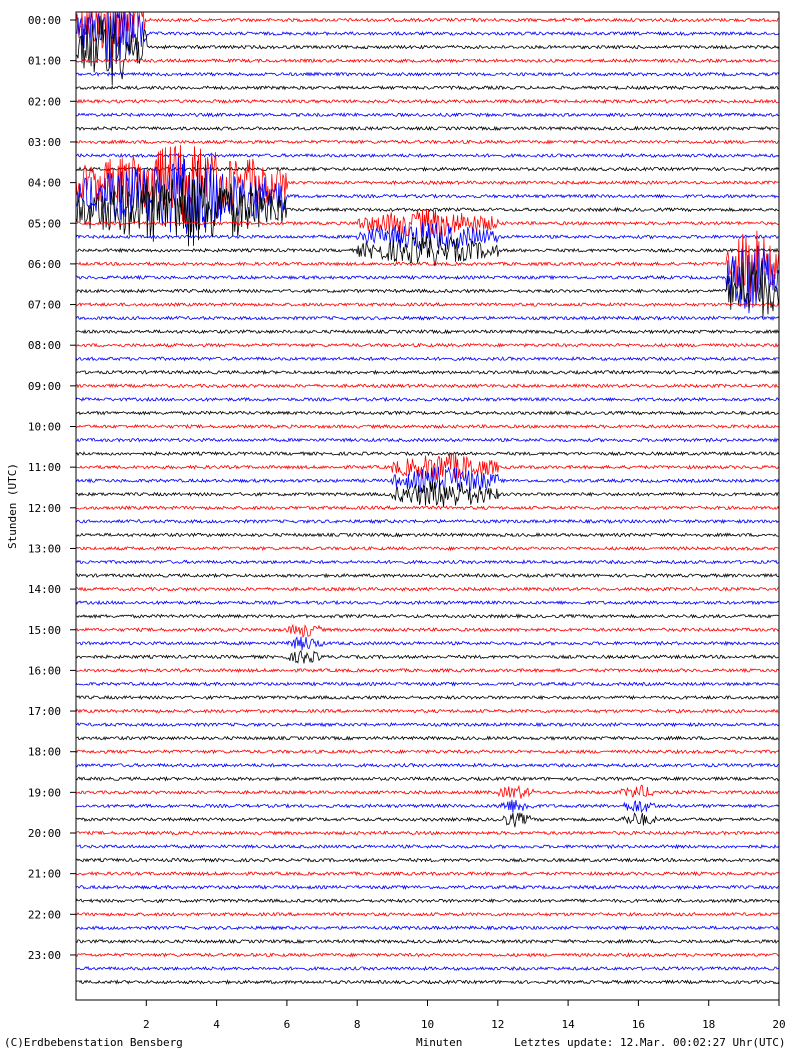 Image resolution: width=800 pixels, height=1050 pixels. Describe the element at coordinates (216, 1024) in the screenshot. I see `x-tick-label: 4` at that location.